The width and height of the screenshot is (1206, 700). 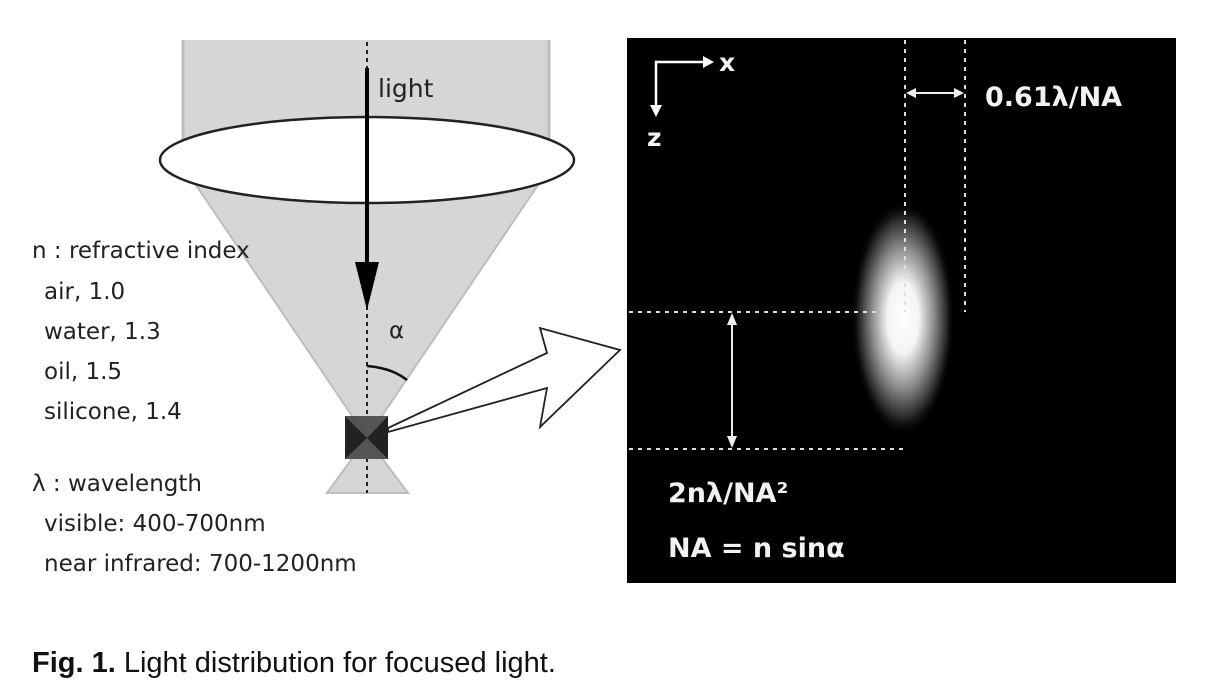 What do you see at coordinates (1053, 97) in the screenshot?
I see `lateral-resolution-label: 0.61λ/NA` at bounding box center [1053, 97].